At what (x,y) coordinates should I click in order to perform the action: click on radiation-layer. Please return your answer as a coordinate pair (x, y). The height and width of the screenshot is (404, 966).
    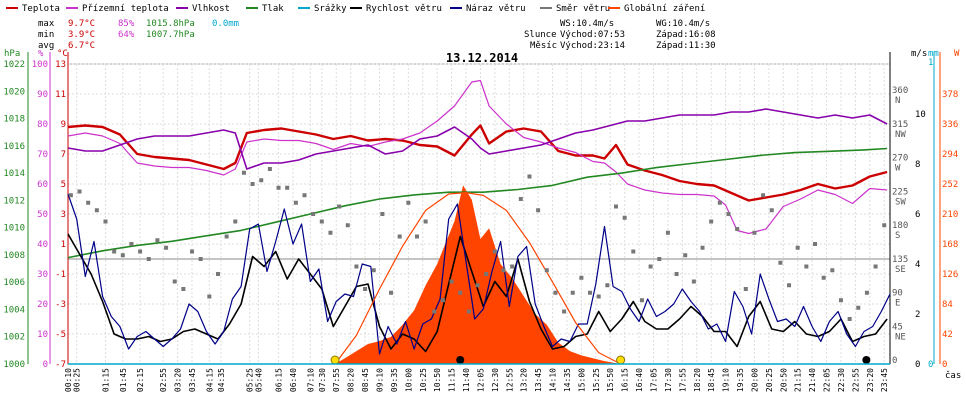
    Looking at the image, I should click on (478, 274).